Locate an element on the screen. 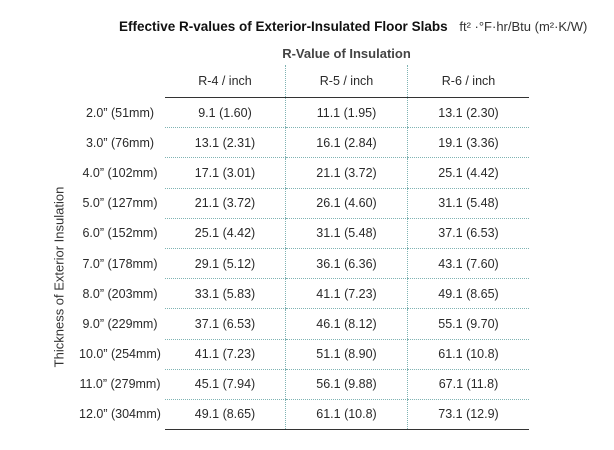  table-cell: 36.1 (6.36) is located at coordinates (346, 264).